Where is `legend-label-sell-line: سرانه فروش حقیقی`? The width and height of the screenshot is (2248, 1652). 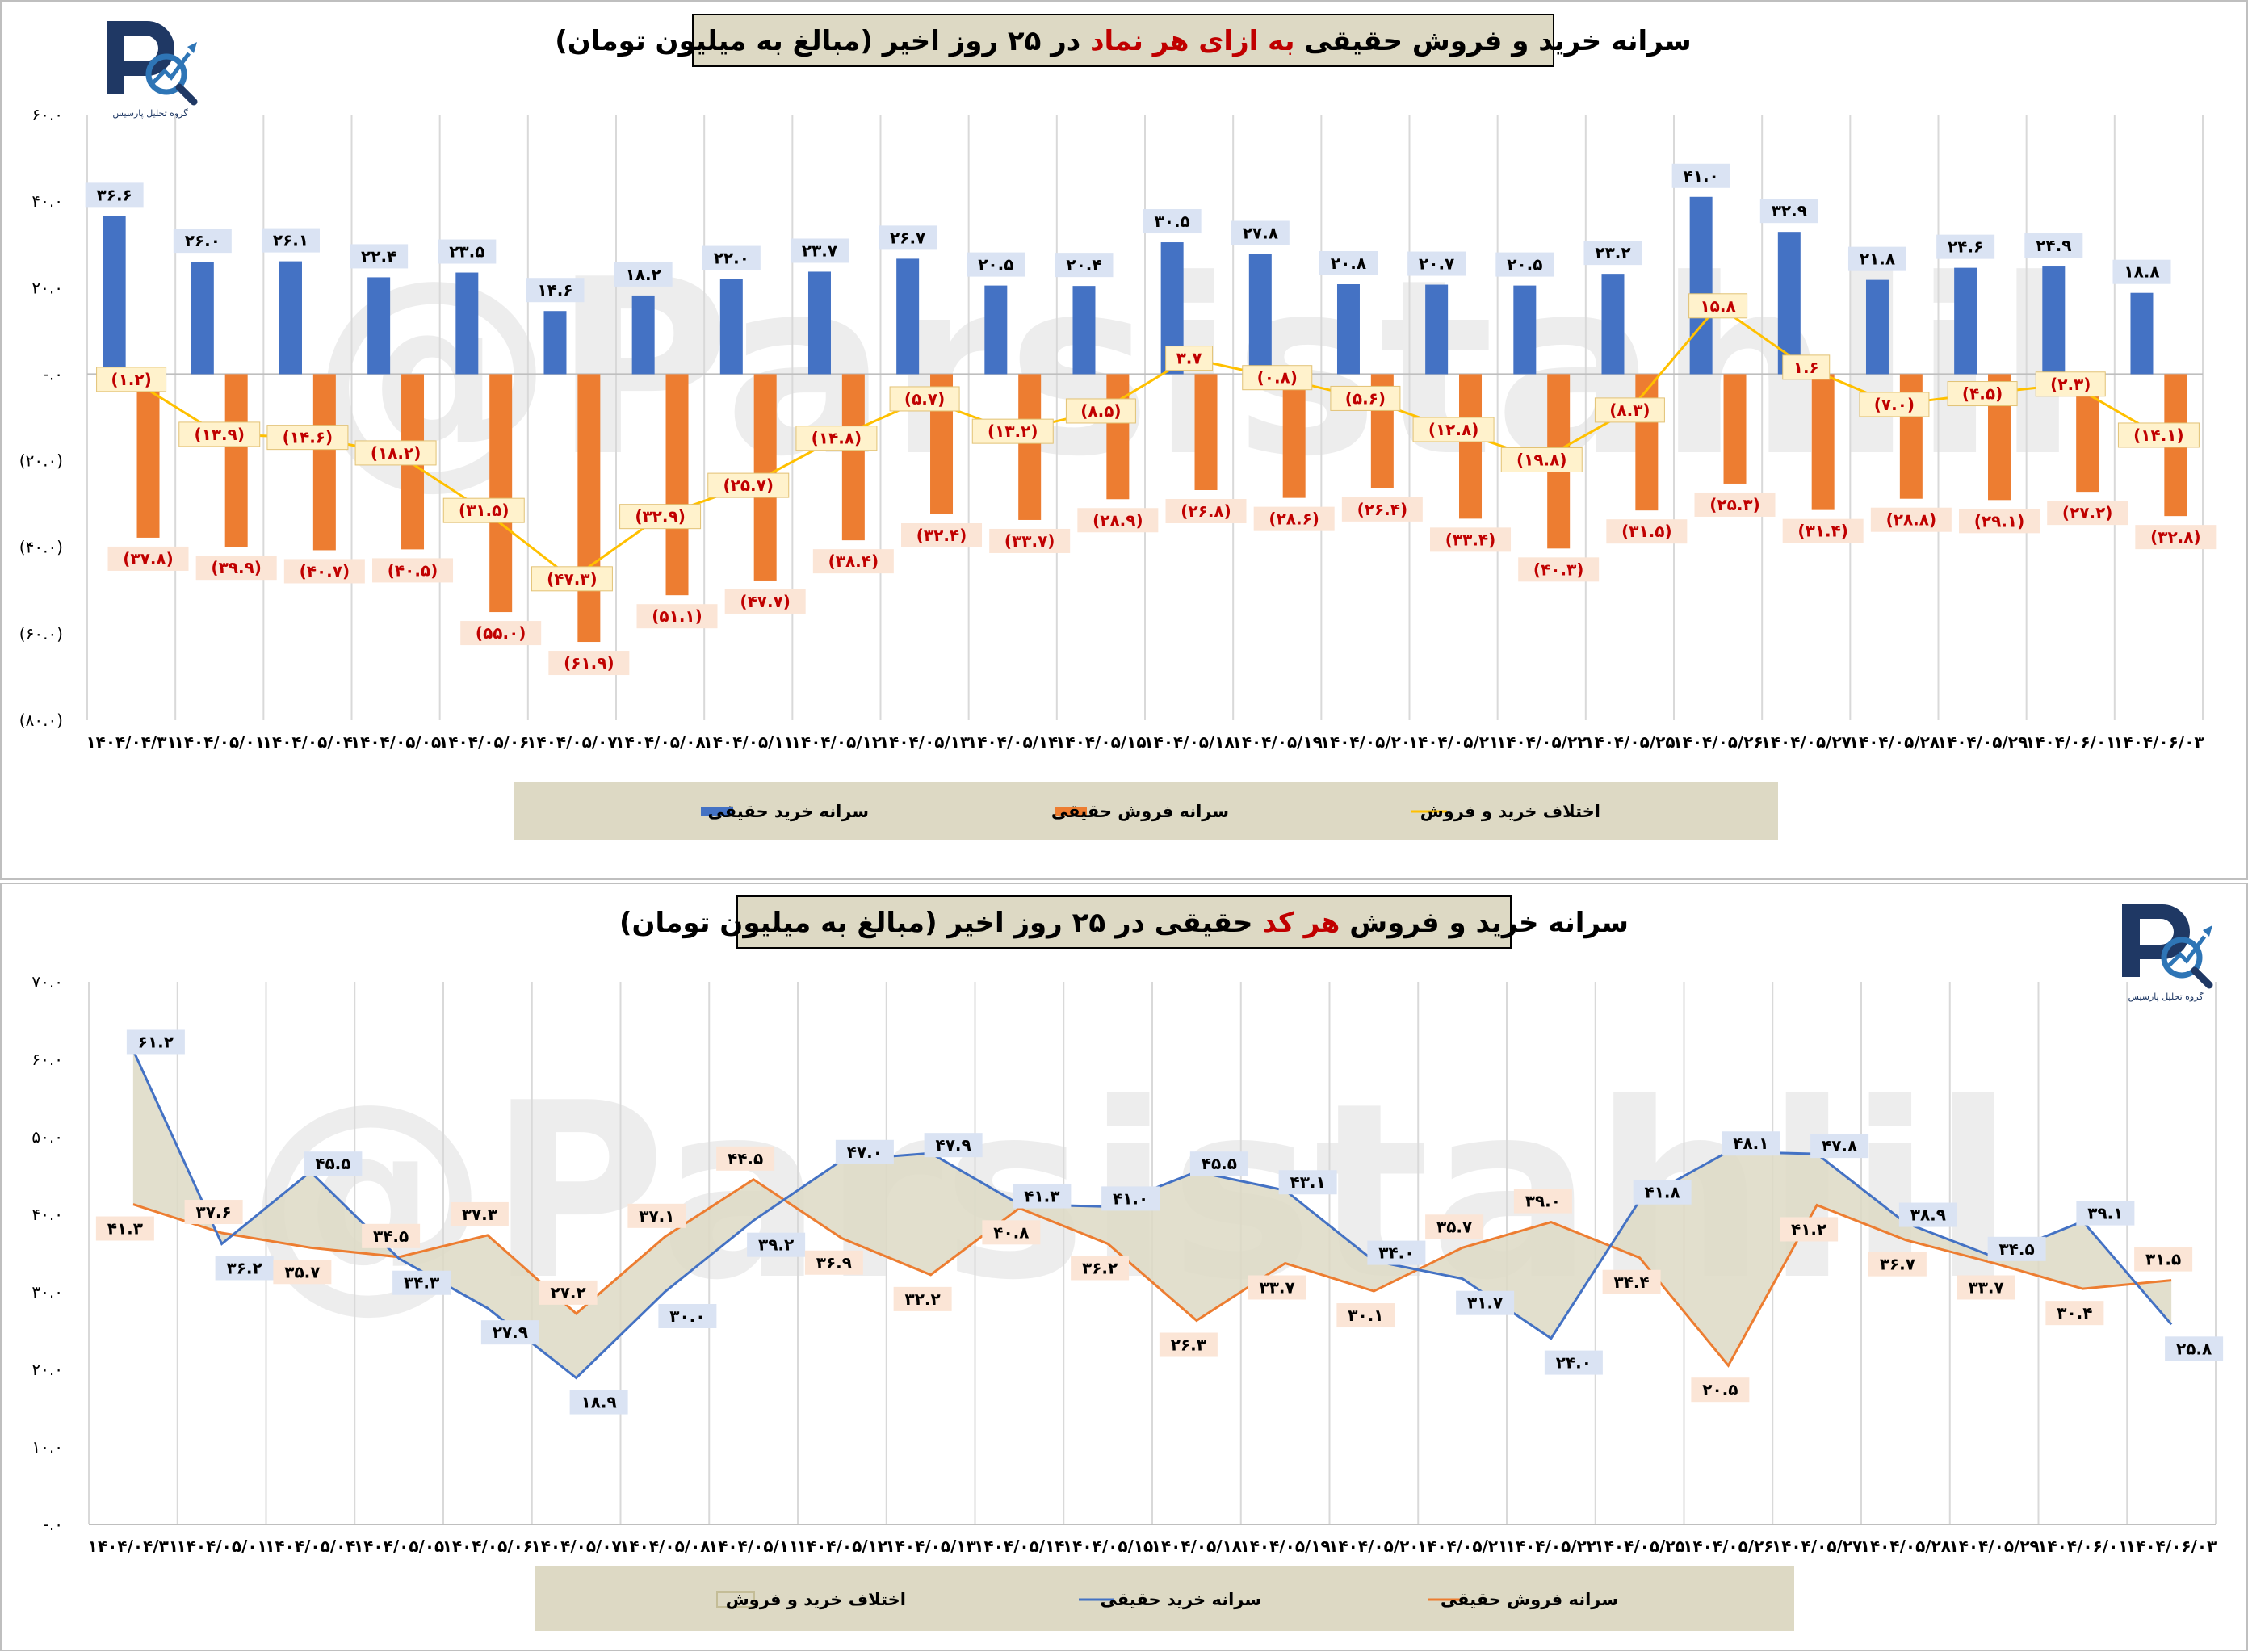 legend-label-sell-line: سرانه فروش حقیقی is located at coordinates (1529, 1599).